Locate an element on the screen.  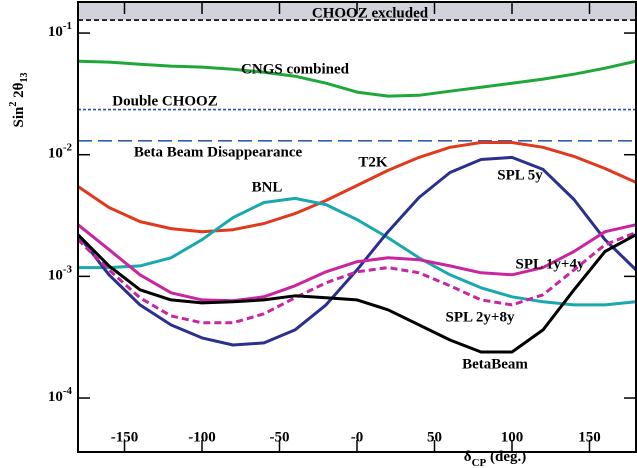
y-axis-label: Sin2 2θ13 is located at coordinates (19, 100).